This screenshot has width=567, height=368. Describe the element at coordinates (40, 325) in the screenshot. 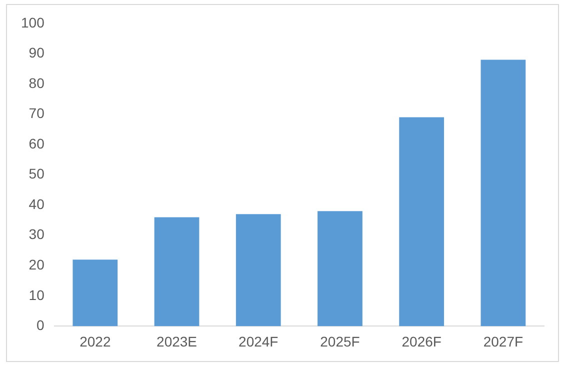

I see `y-tick-label: 0` at that location.